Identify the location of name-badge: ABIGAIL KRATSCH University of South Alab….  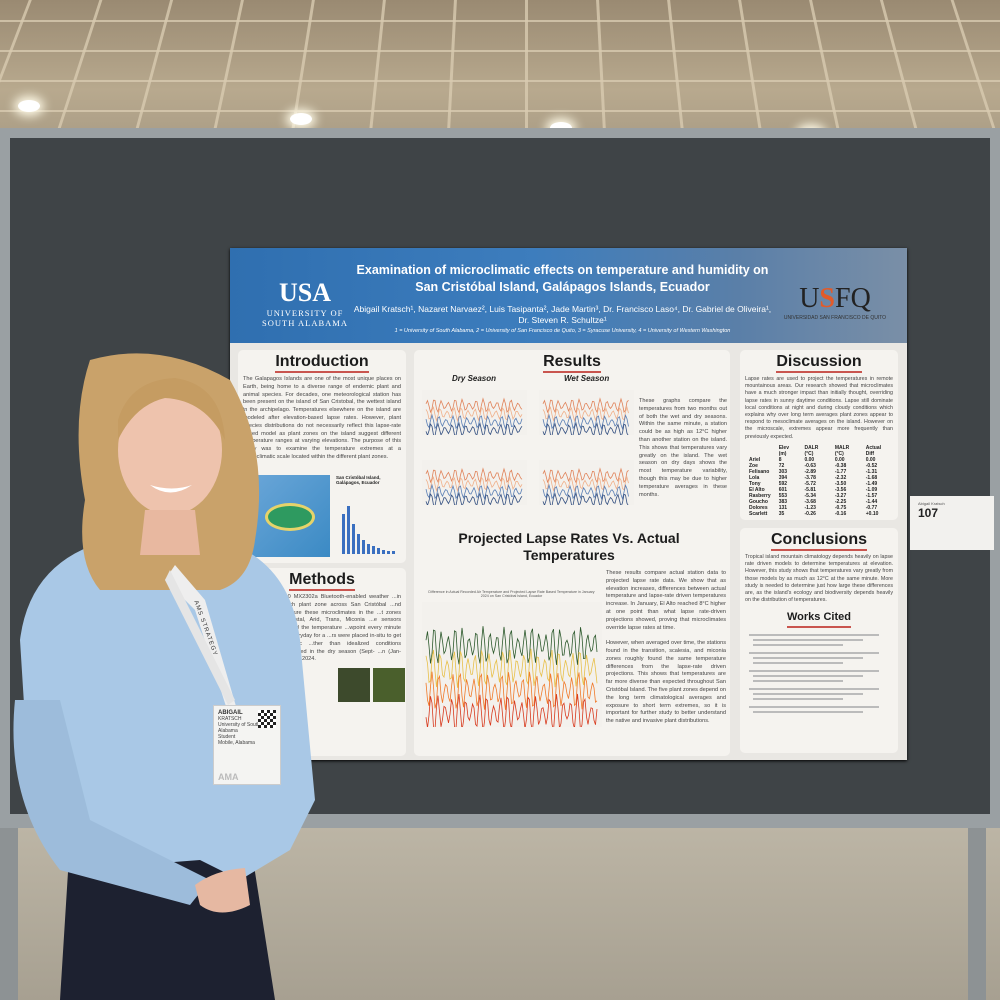
(247, 745).